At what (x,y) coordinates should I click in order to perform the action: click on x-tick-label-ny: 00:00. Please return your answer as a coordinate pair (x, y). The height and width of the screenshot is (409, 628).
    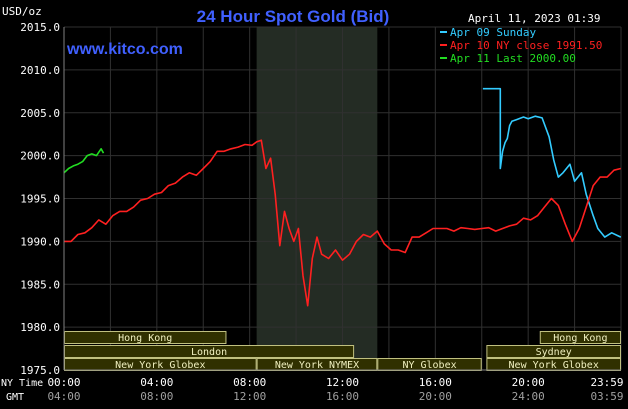
    Looking at the image, I should click on (63, 382).